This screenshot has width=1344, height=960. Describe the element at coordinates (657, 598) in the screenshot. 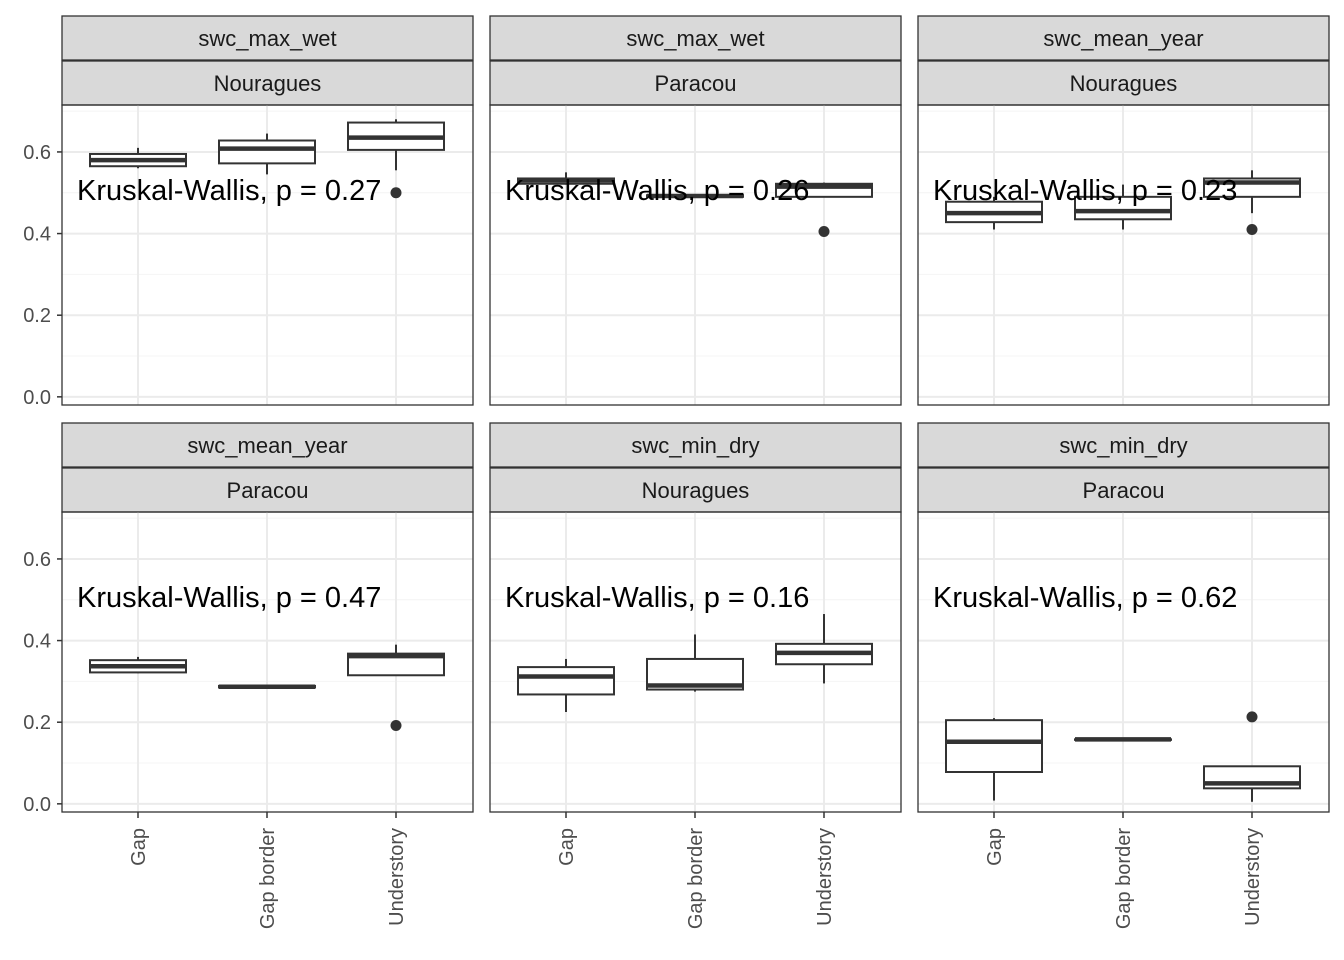

I see `kruskal-wallis-annotation: Kruskal-Wallis, p = 0.16` at that location.